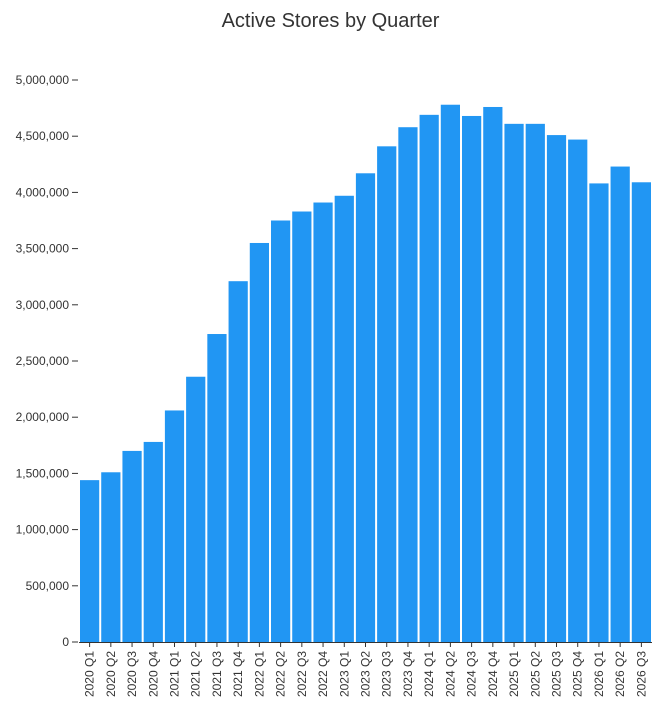 This screenshot has width=661, height=720. What do you see at coordinates (514, 674) in the screenshot?
I see `x-tick-label: 2025 Q1` at bounding box center [514, 674].